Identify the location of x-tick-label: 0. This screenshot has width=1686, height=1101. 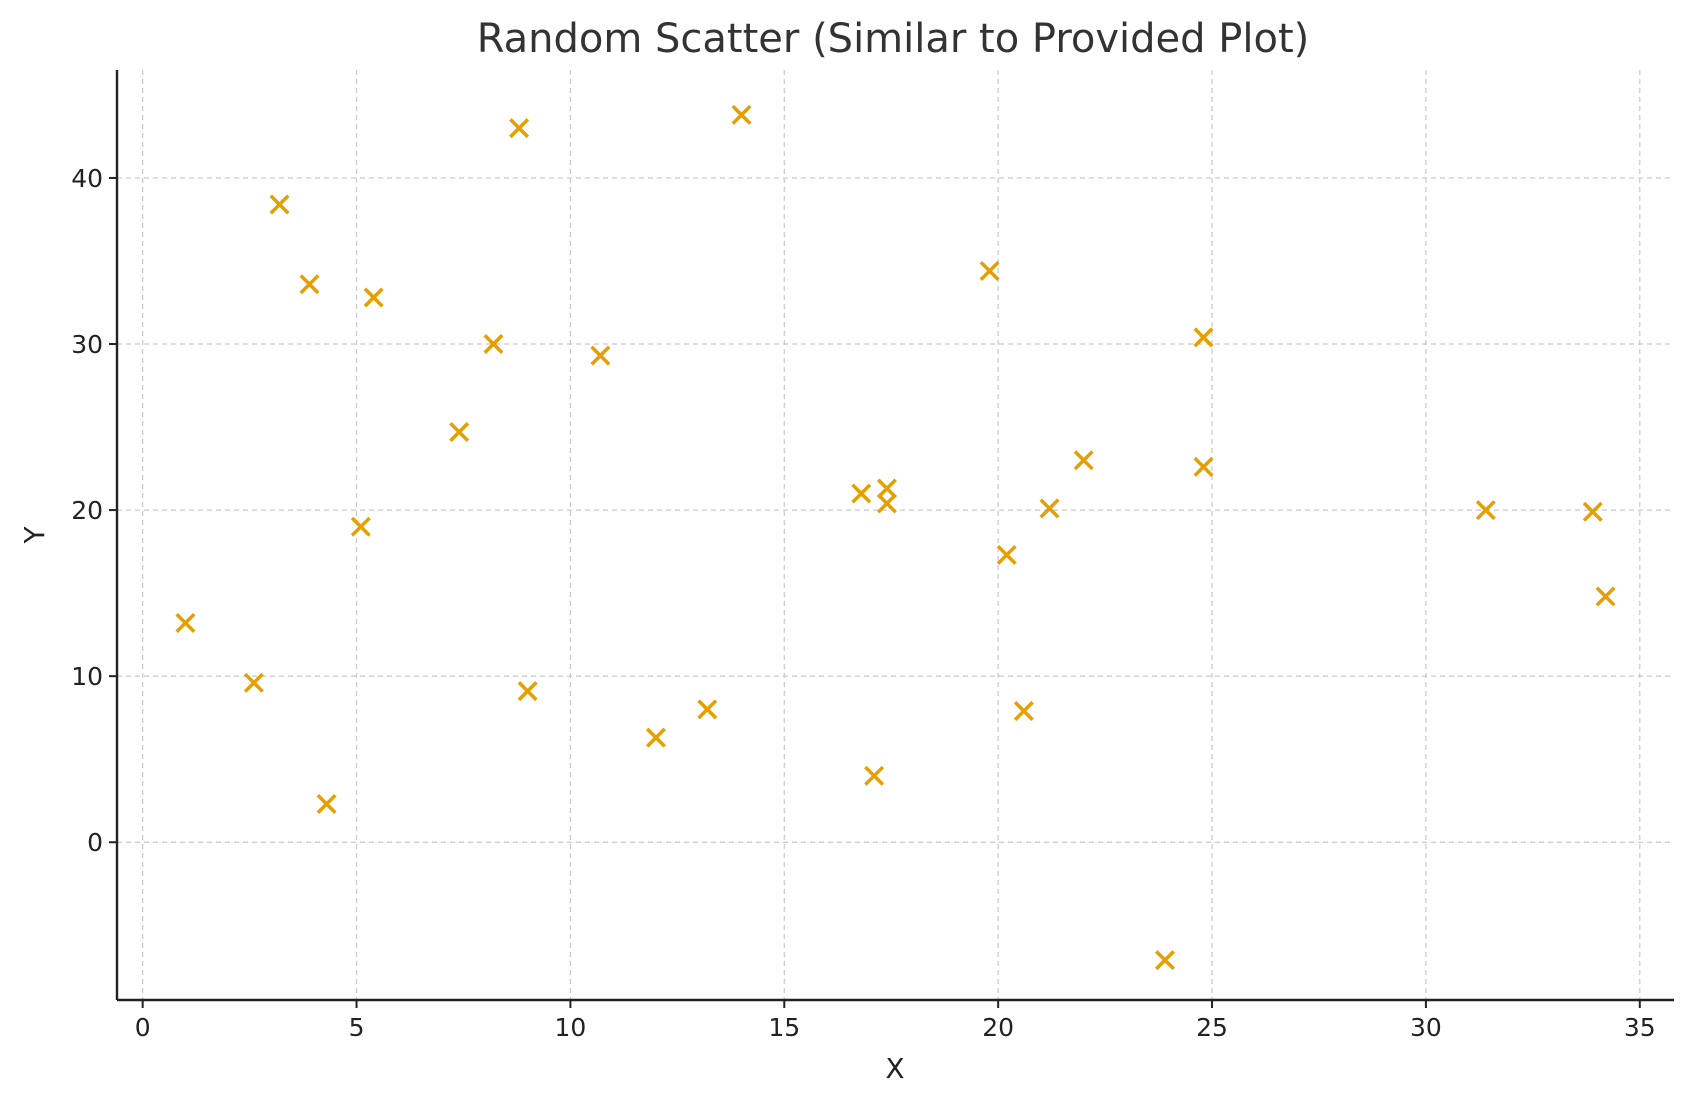
(143, 1027).